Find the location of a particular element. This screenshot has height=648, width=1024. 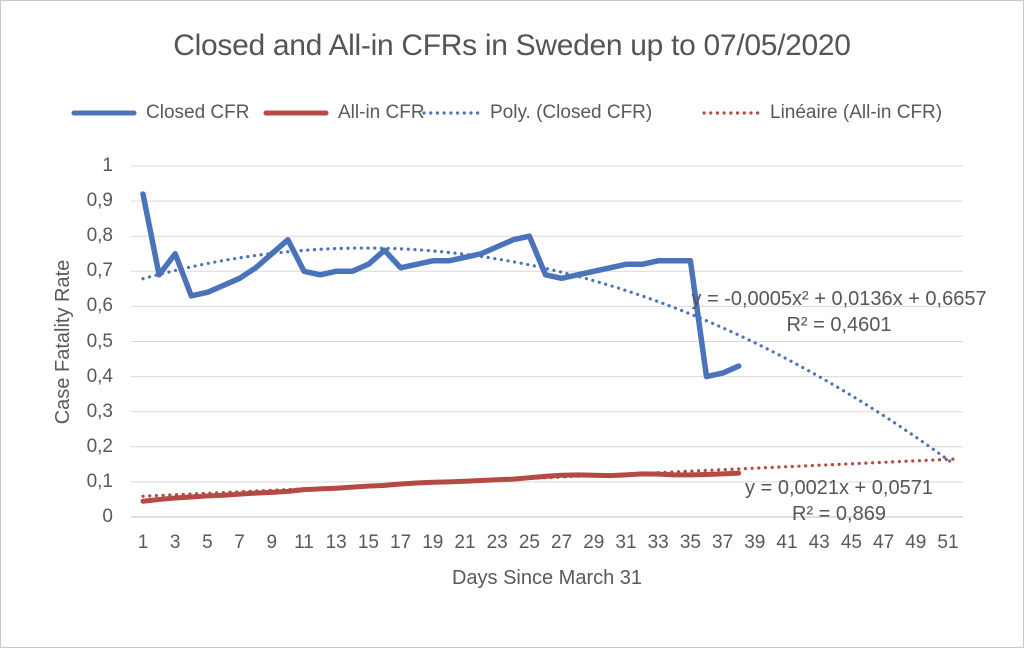

legend-label: Closed CFR is located at coordinates (198, 112).